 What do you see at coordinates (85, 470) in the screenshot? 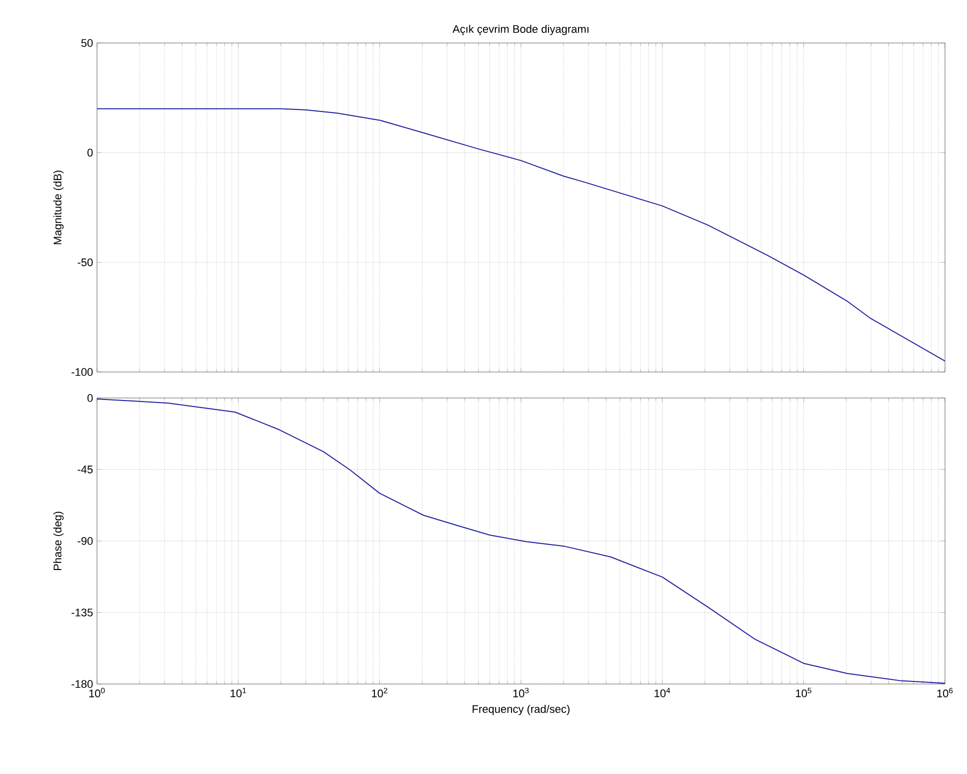
I see `y-tick-label: -45` at bounding box center [85, 470].